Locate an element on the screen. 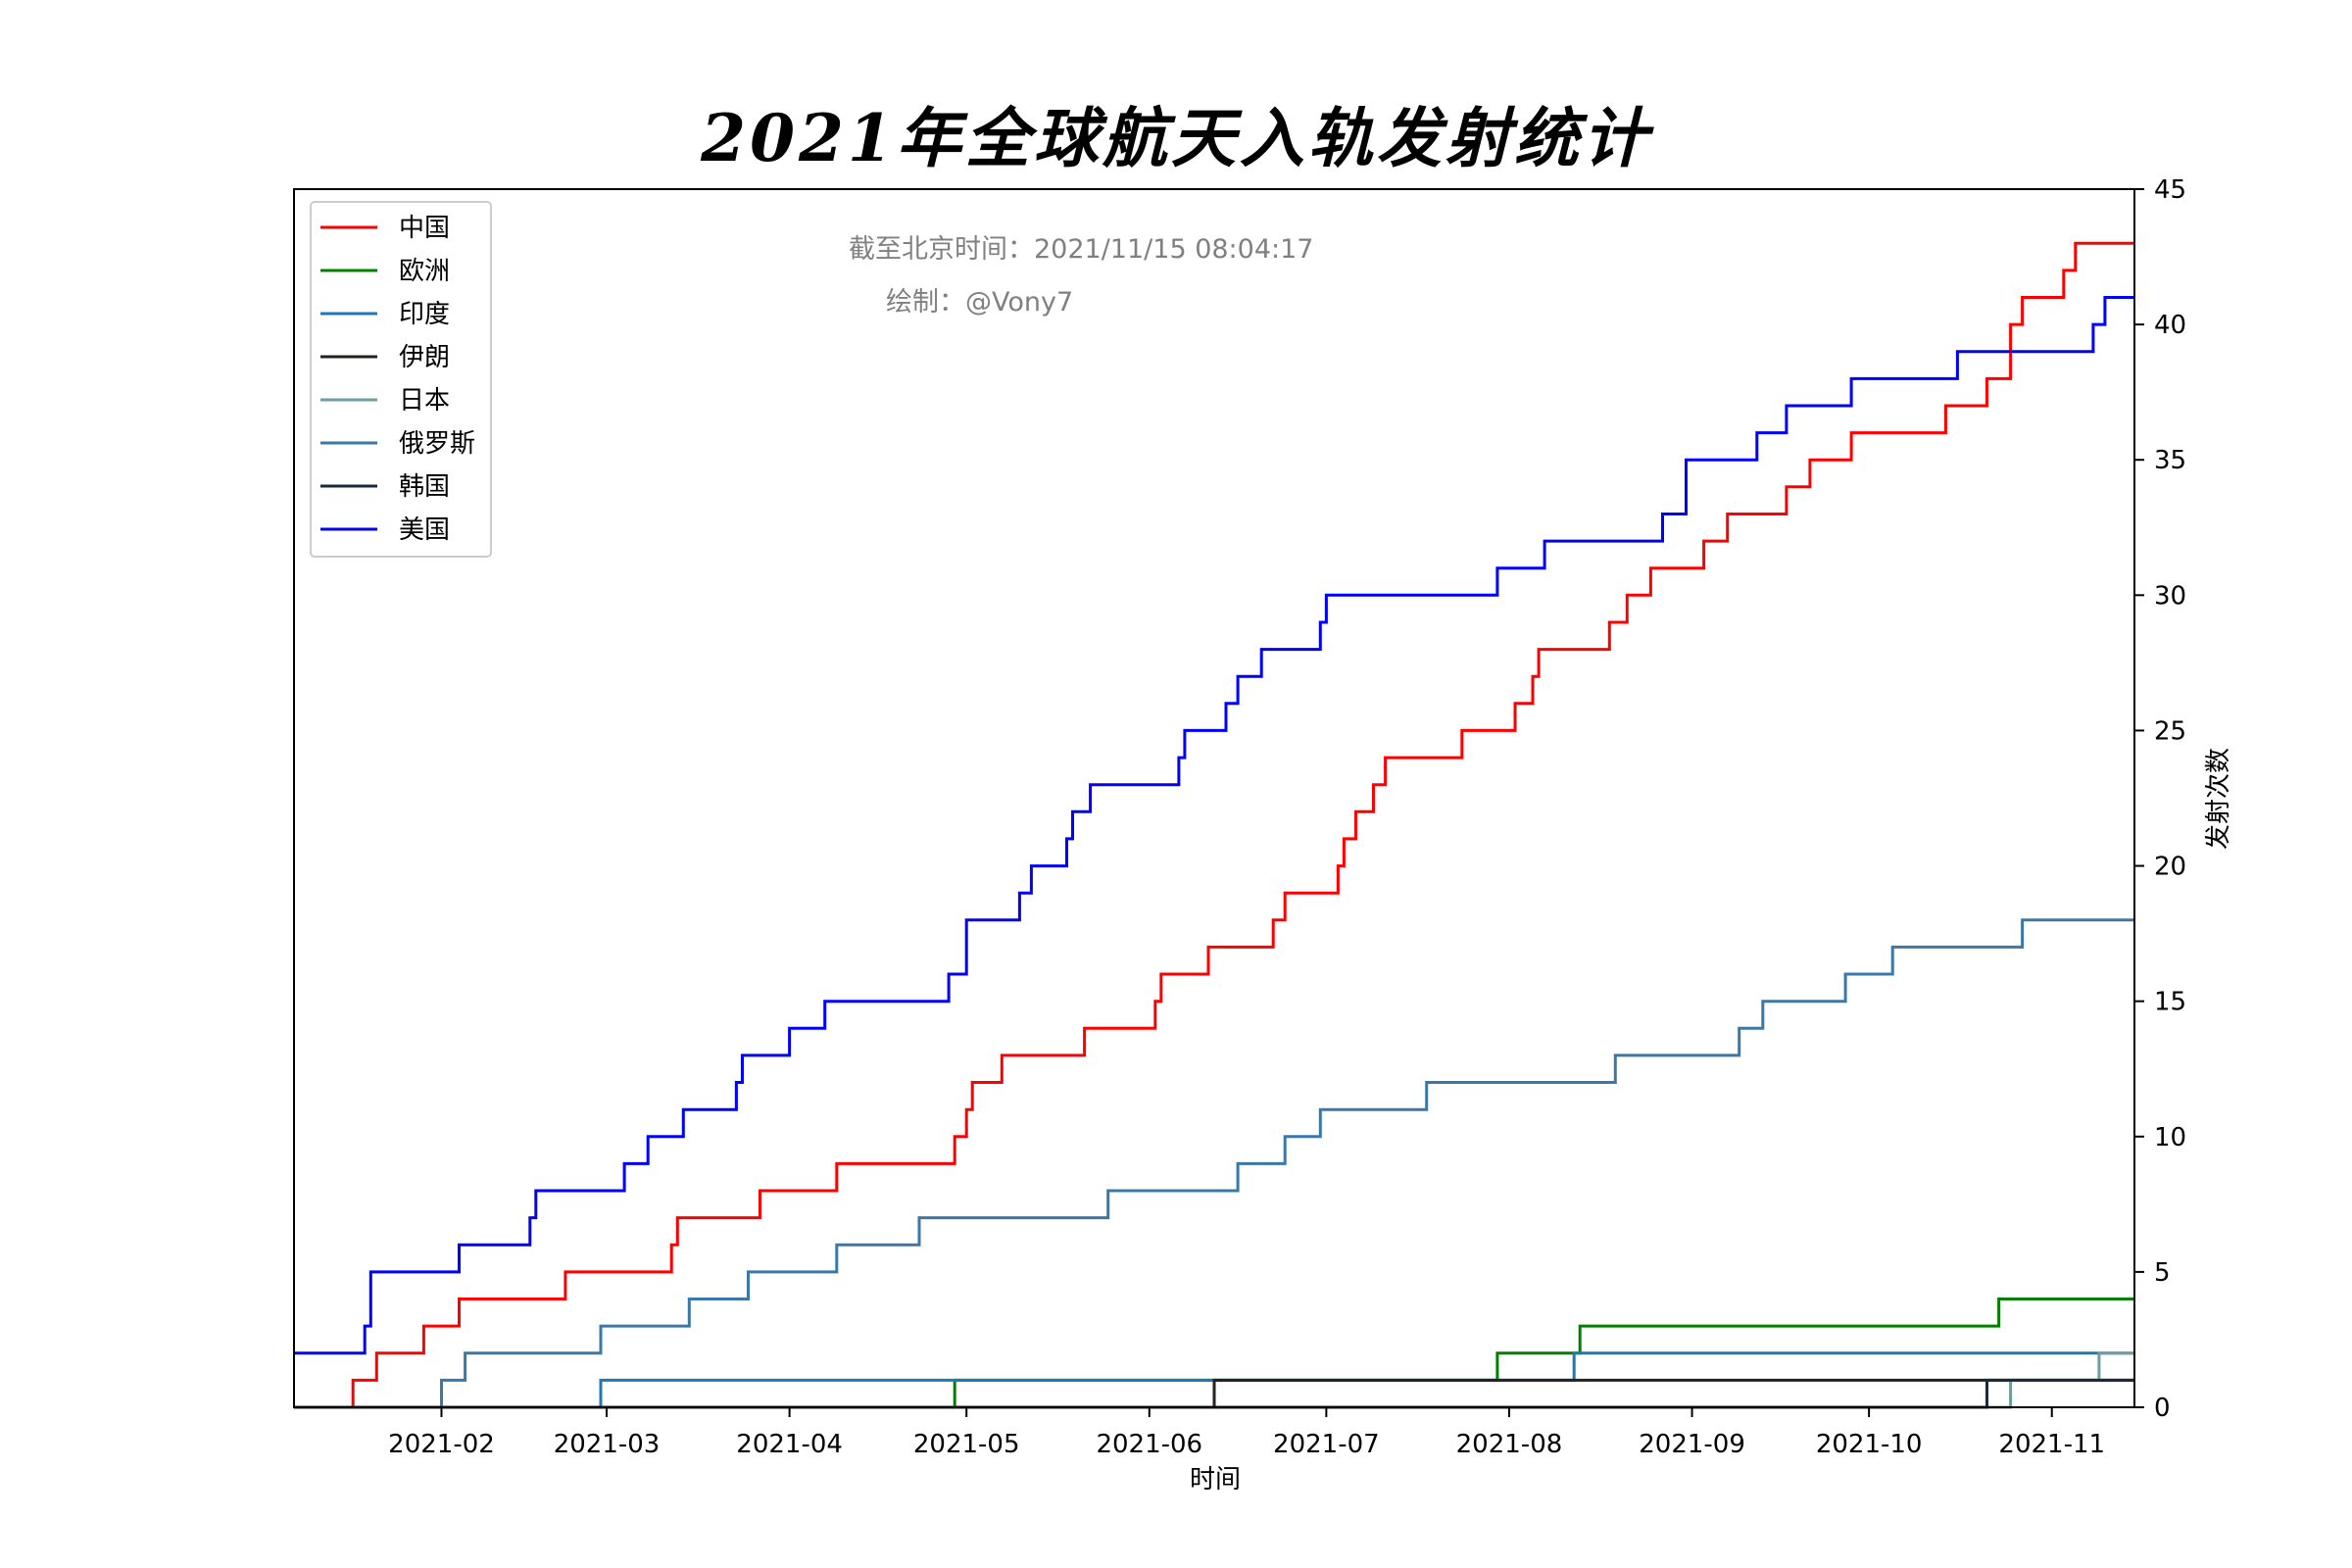 This screenshot has width=2352, height=1568. chart-title: 2021年全球航天入轨发射统计 is located at coordinates (1176, 138).